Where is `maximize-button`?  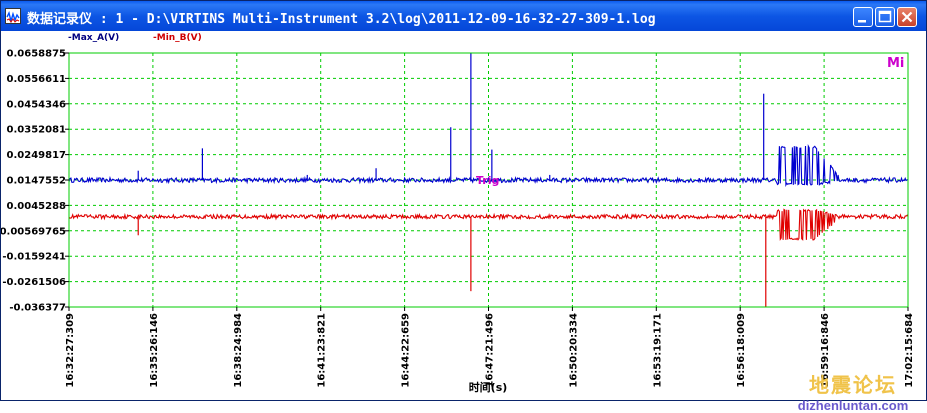 maximize-button is located at coordinates (885, 17).